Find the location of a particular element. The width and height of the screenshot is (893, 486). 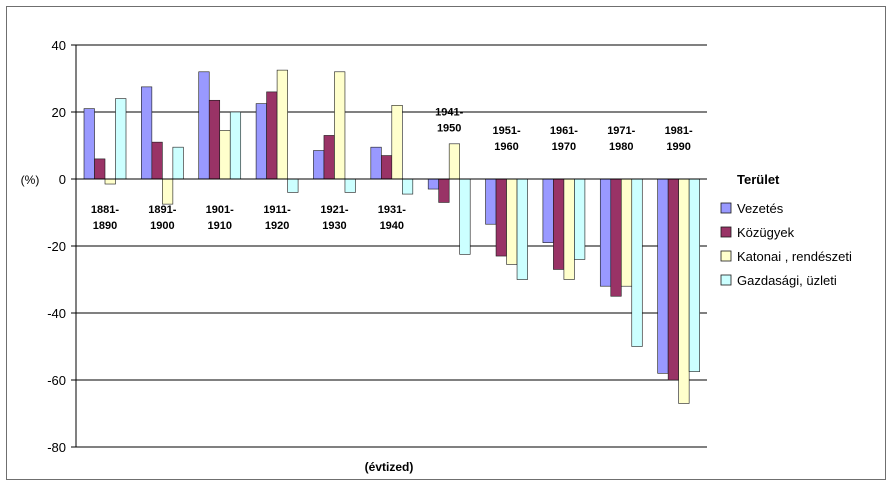

category-label: 1990 is located at coordinates (678, 147).